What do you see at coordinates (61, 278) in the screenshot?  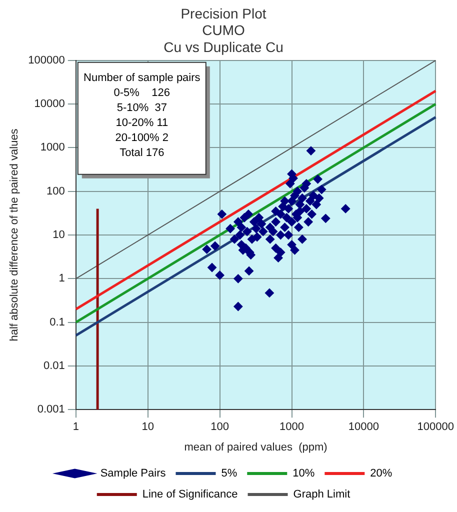 I see `y-tick-label: 1` at bounding box center [61, 278].